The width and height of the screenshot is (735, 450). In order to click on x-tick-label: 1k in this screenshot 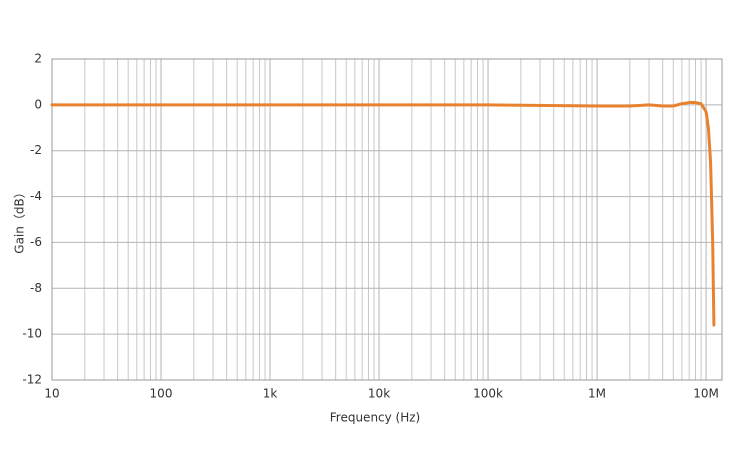, I will do `click(270, 394)`.